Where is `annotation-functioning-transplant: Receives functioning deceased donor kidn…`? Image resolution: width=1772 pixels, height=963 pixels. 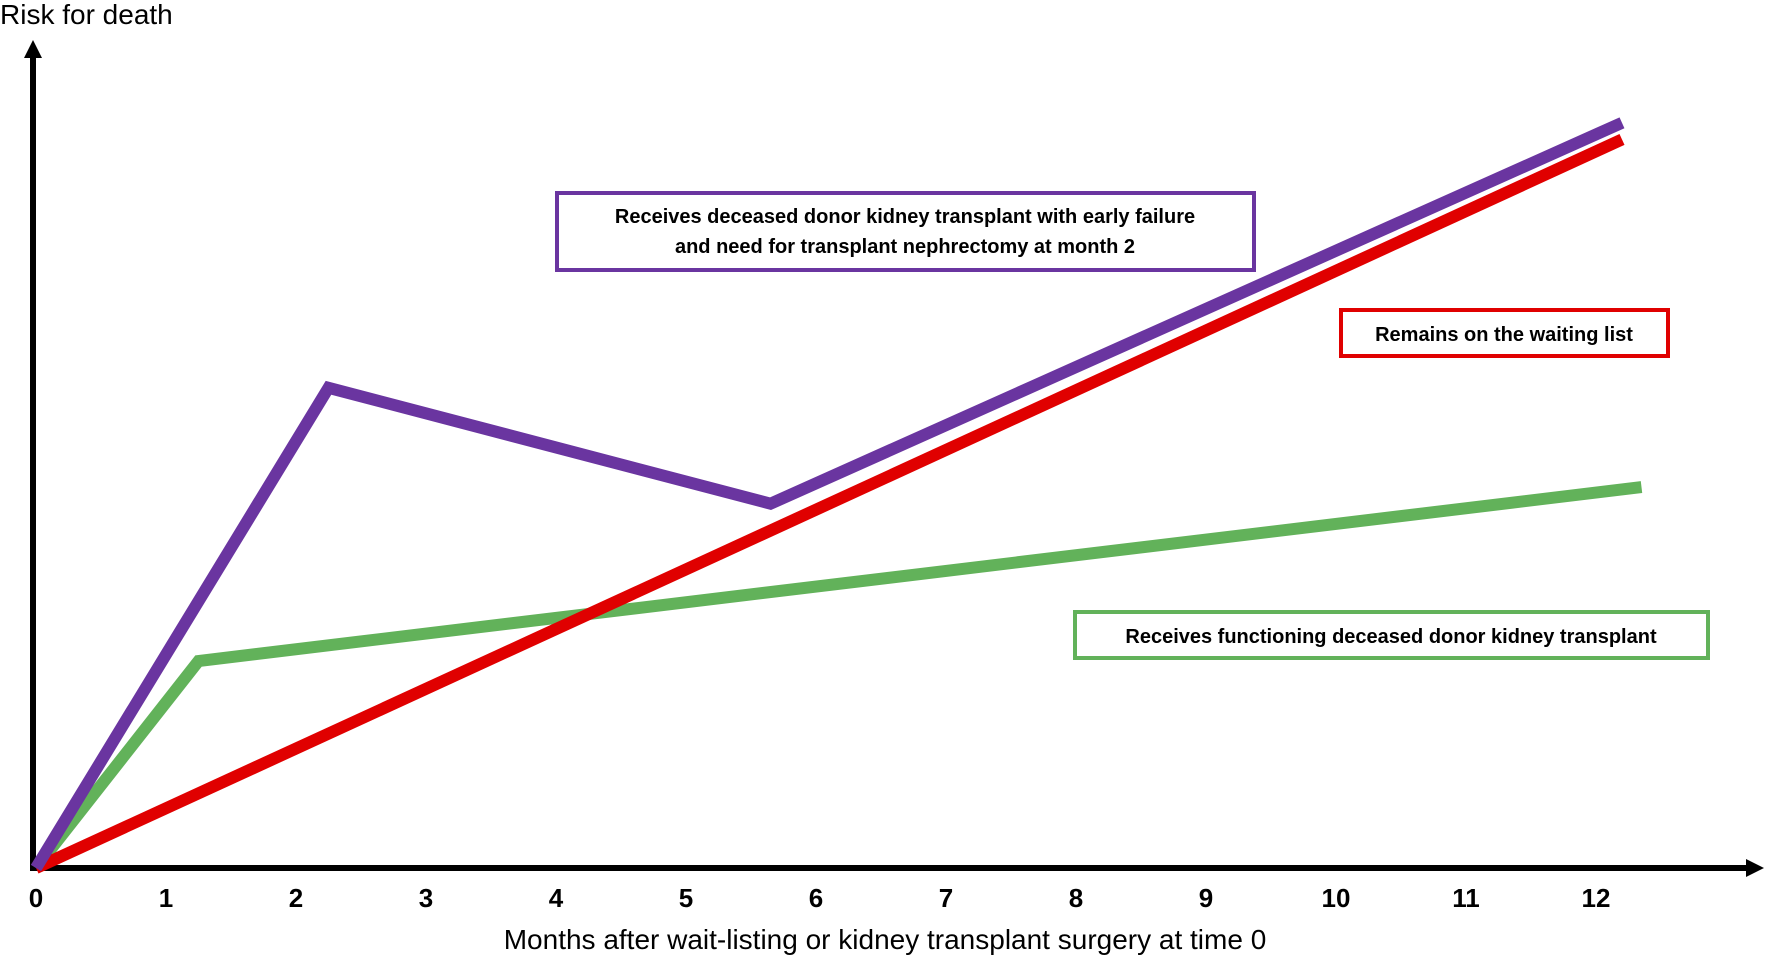 annotation-functioning-transplant: Receives functioning deceased donor kidn… is located at coordinates (1391, 635).